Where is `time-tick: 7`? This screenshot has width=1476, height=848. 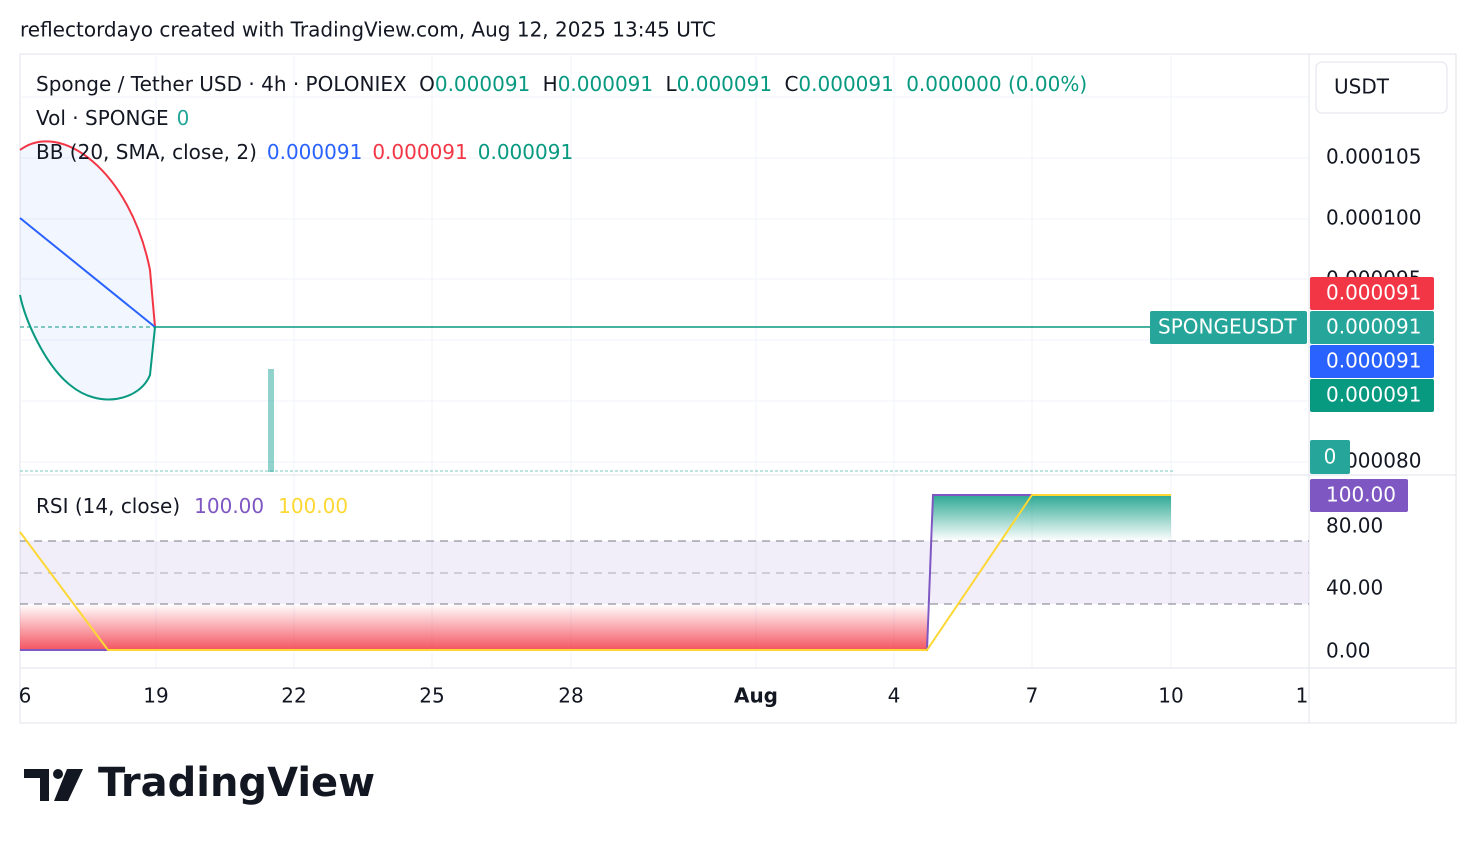 time-tick: 7 is located at coordinates (1032, 696).